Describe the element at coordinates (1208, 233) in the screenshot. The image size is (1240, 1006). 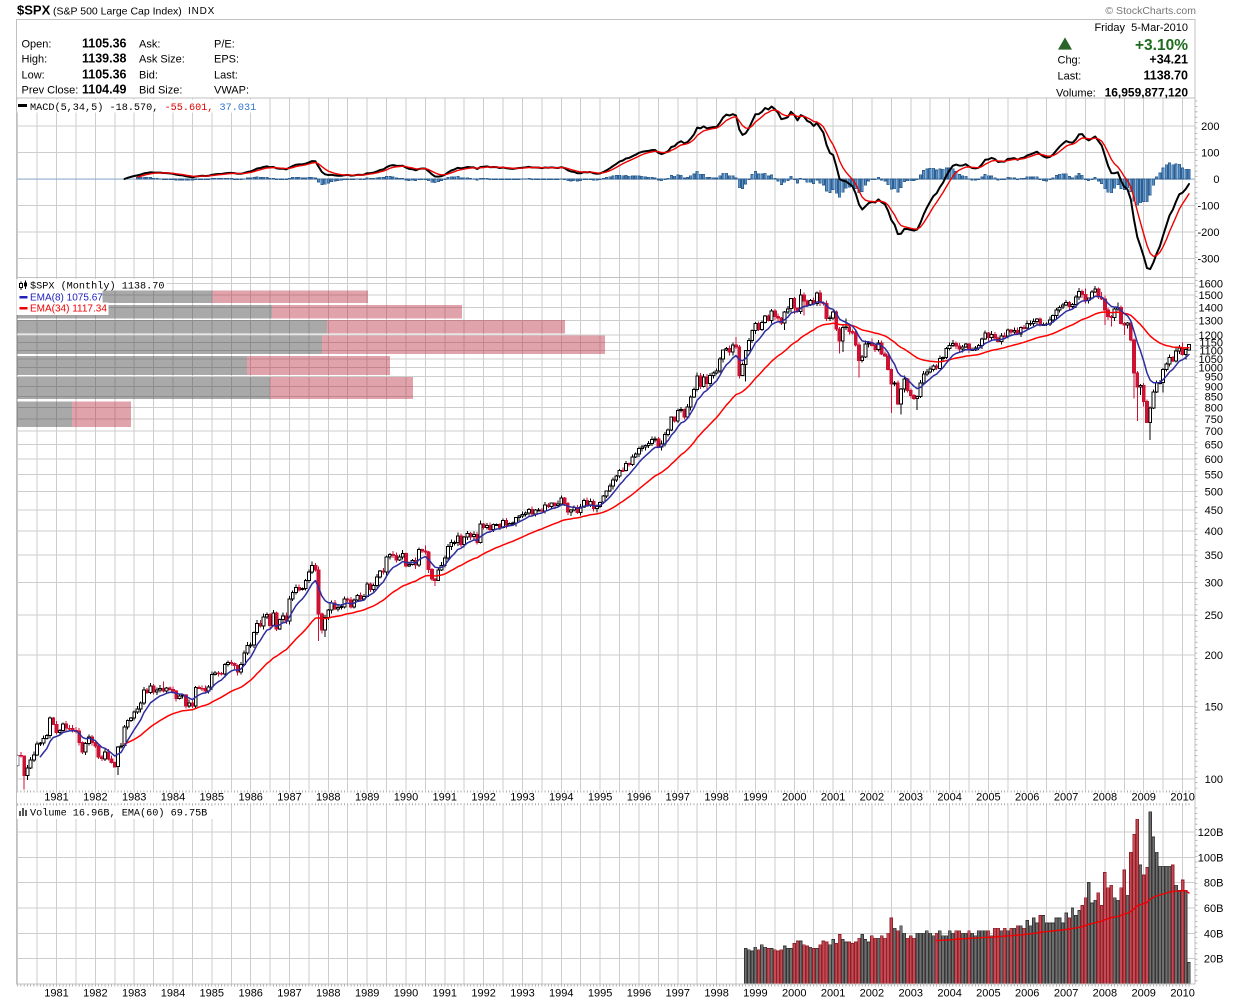
I see `svg-text: -200` at that location.